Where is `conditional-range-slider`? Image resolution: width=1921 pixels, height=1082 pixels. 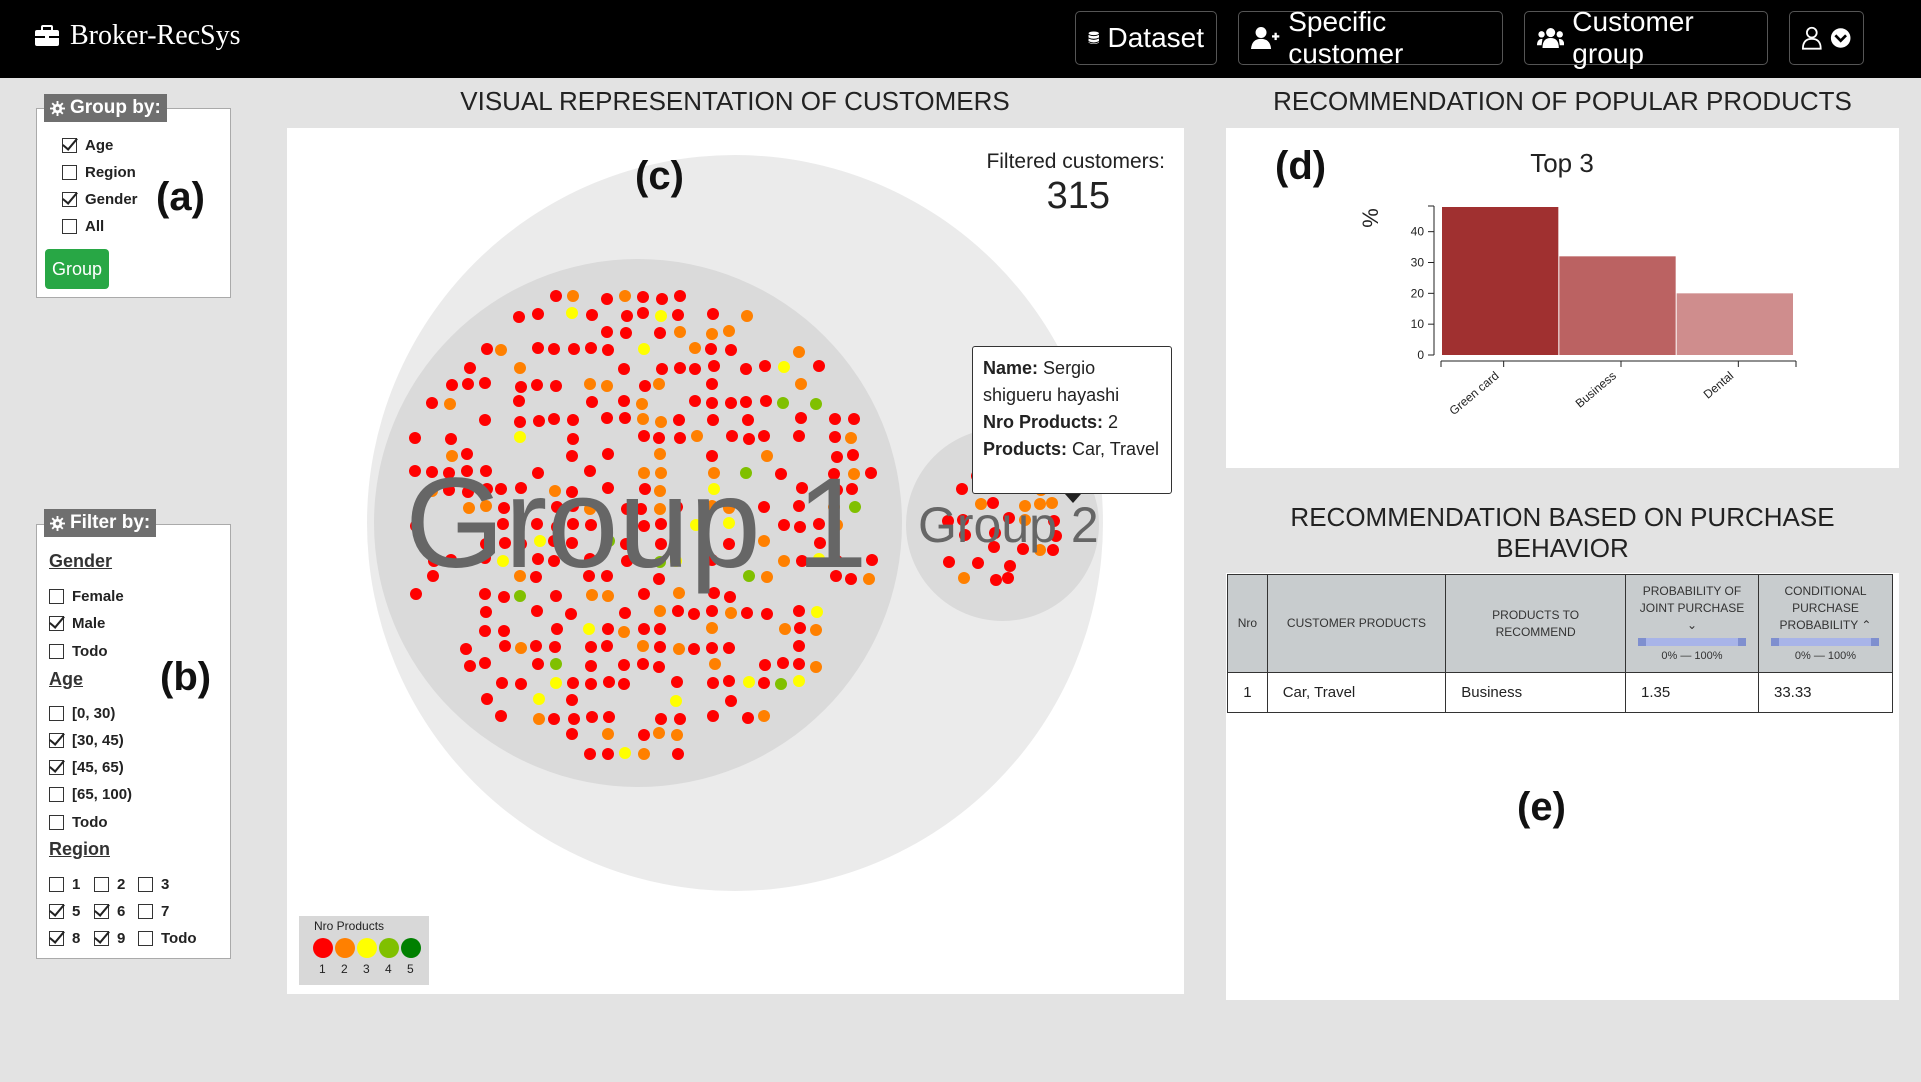
conditional-range-slider is located at coordinates (1825, 641).